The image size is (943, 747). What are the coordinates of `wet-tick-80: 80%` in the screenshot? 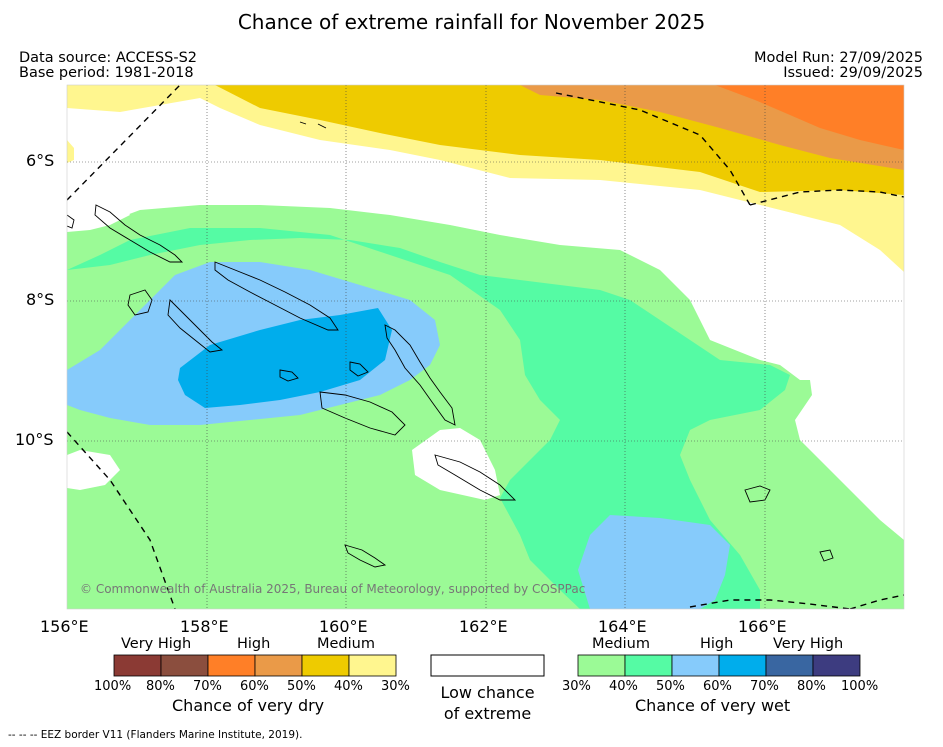 It's located at (811, 686).